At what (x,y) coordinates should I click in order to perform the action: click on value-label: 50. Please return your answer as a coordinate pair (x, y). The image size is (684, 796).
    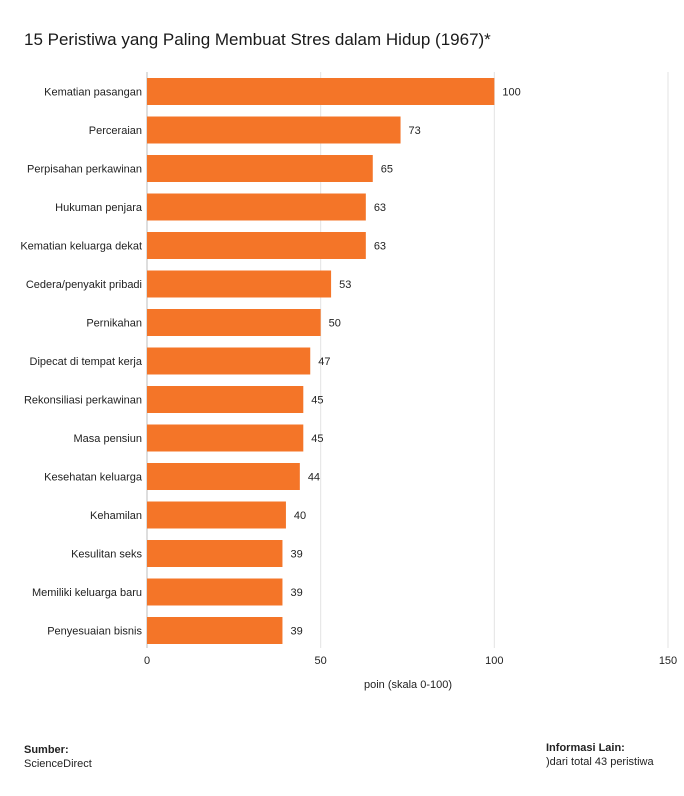
    Looking at the image, I should click on (335, 324).